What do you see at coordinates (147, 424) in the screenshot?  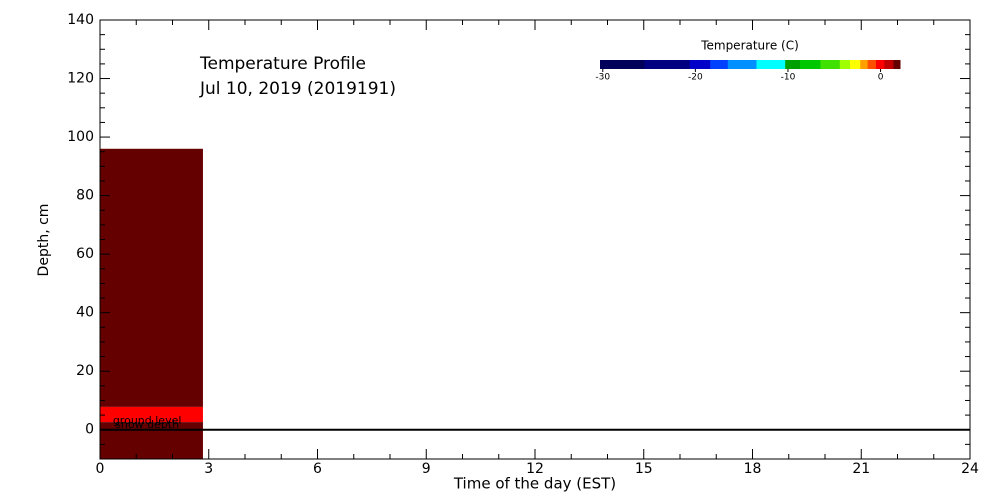 I see `annotation: snow depth` at bounding box center [147, 424].